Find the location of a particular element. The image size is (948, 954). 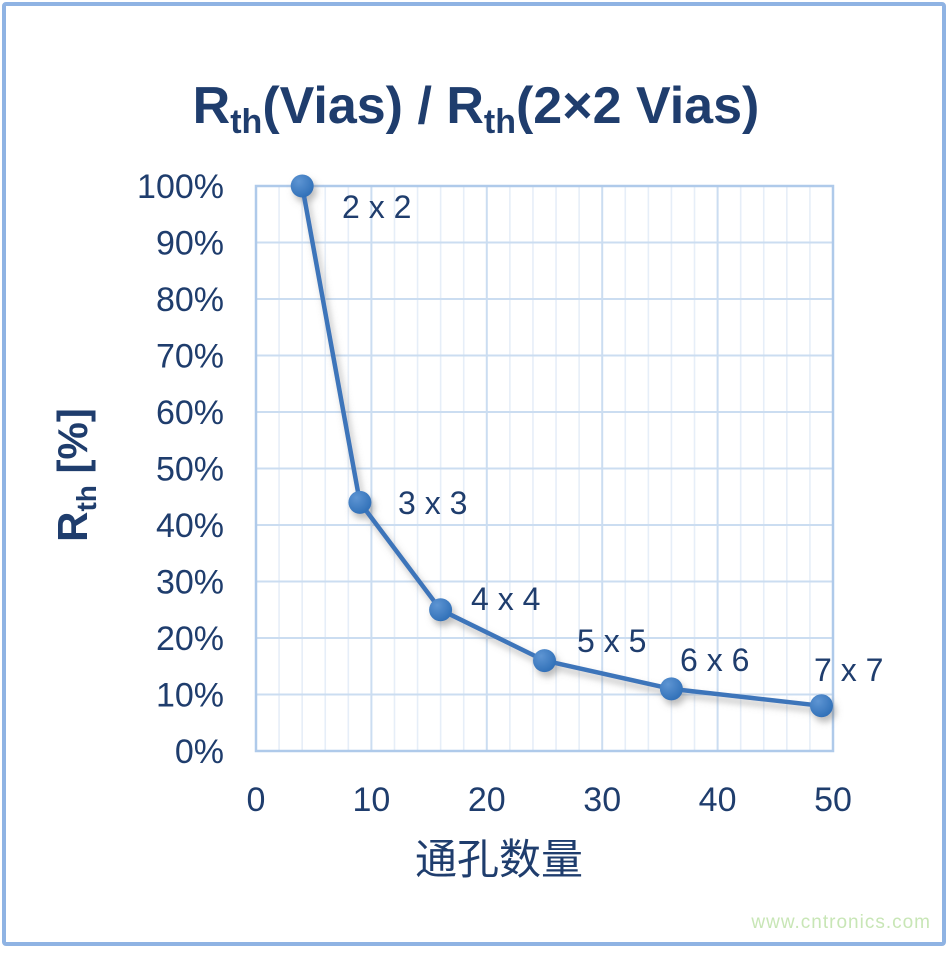

text-run: (2×2 Vias) is located at coordinates (637, 106).